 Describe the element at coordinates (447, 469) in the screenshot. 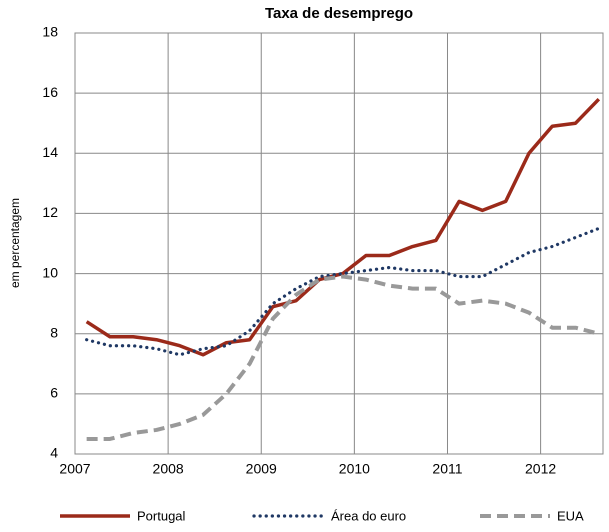

I see `x-tick-label: 2011` at that location.